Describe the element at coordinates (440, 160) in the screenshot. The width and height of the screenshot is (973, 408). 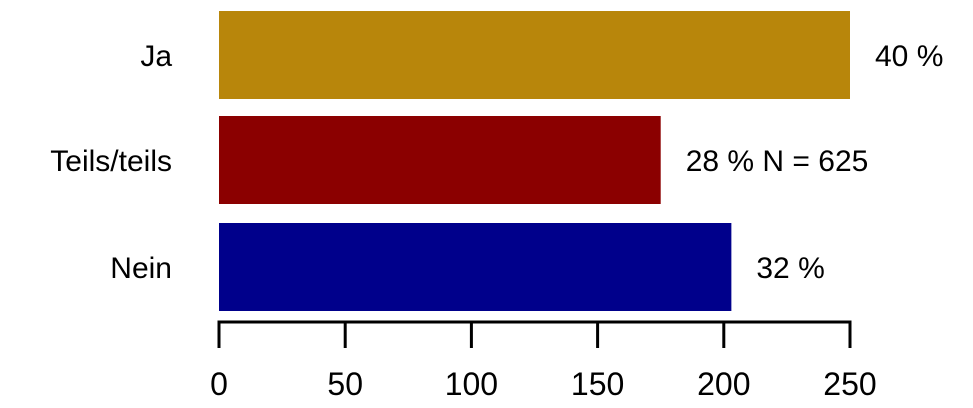
I see `bar-teils-teils` at that location.